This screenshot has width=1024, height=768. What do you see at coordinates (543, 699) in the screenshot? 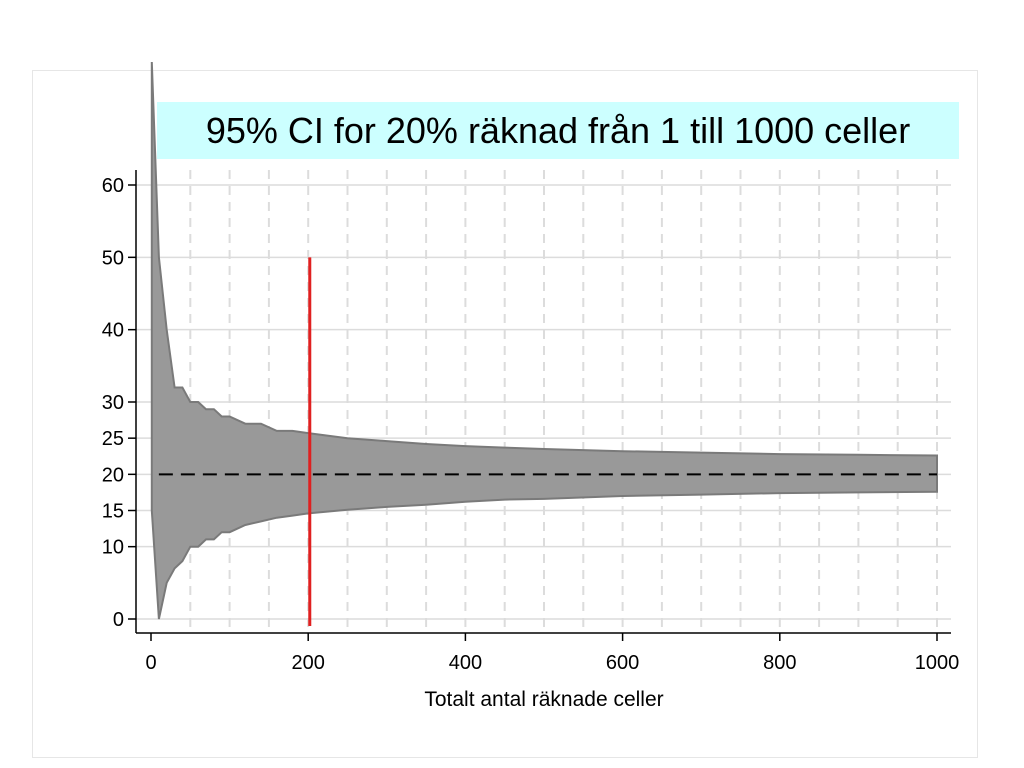
I see `x-axis-title: Totalt antal räknade celler` at bounding box center [543, 699].